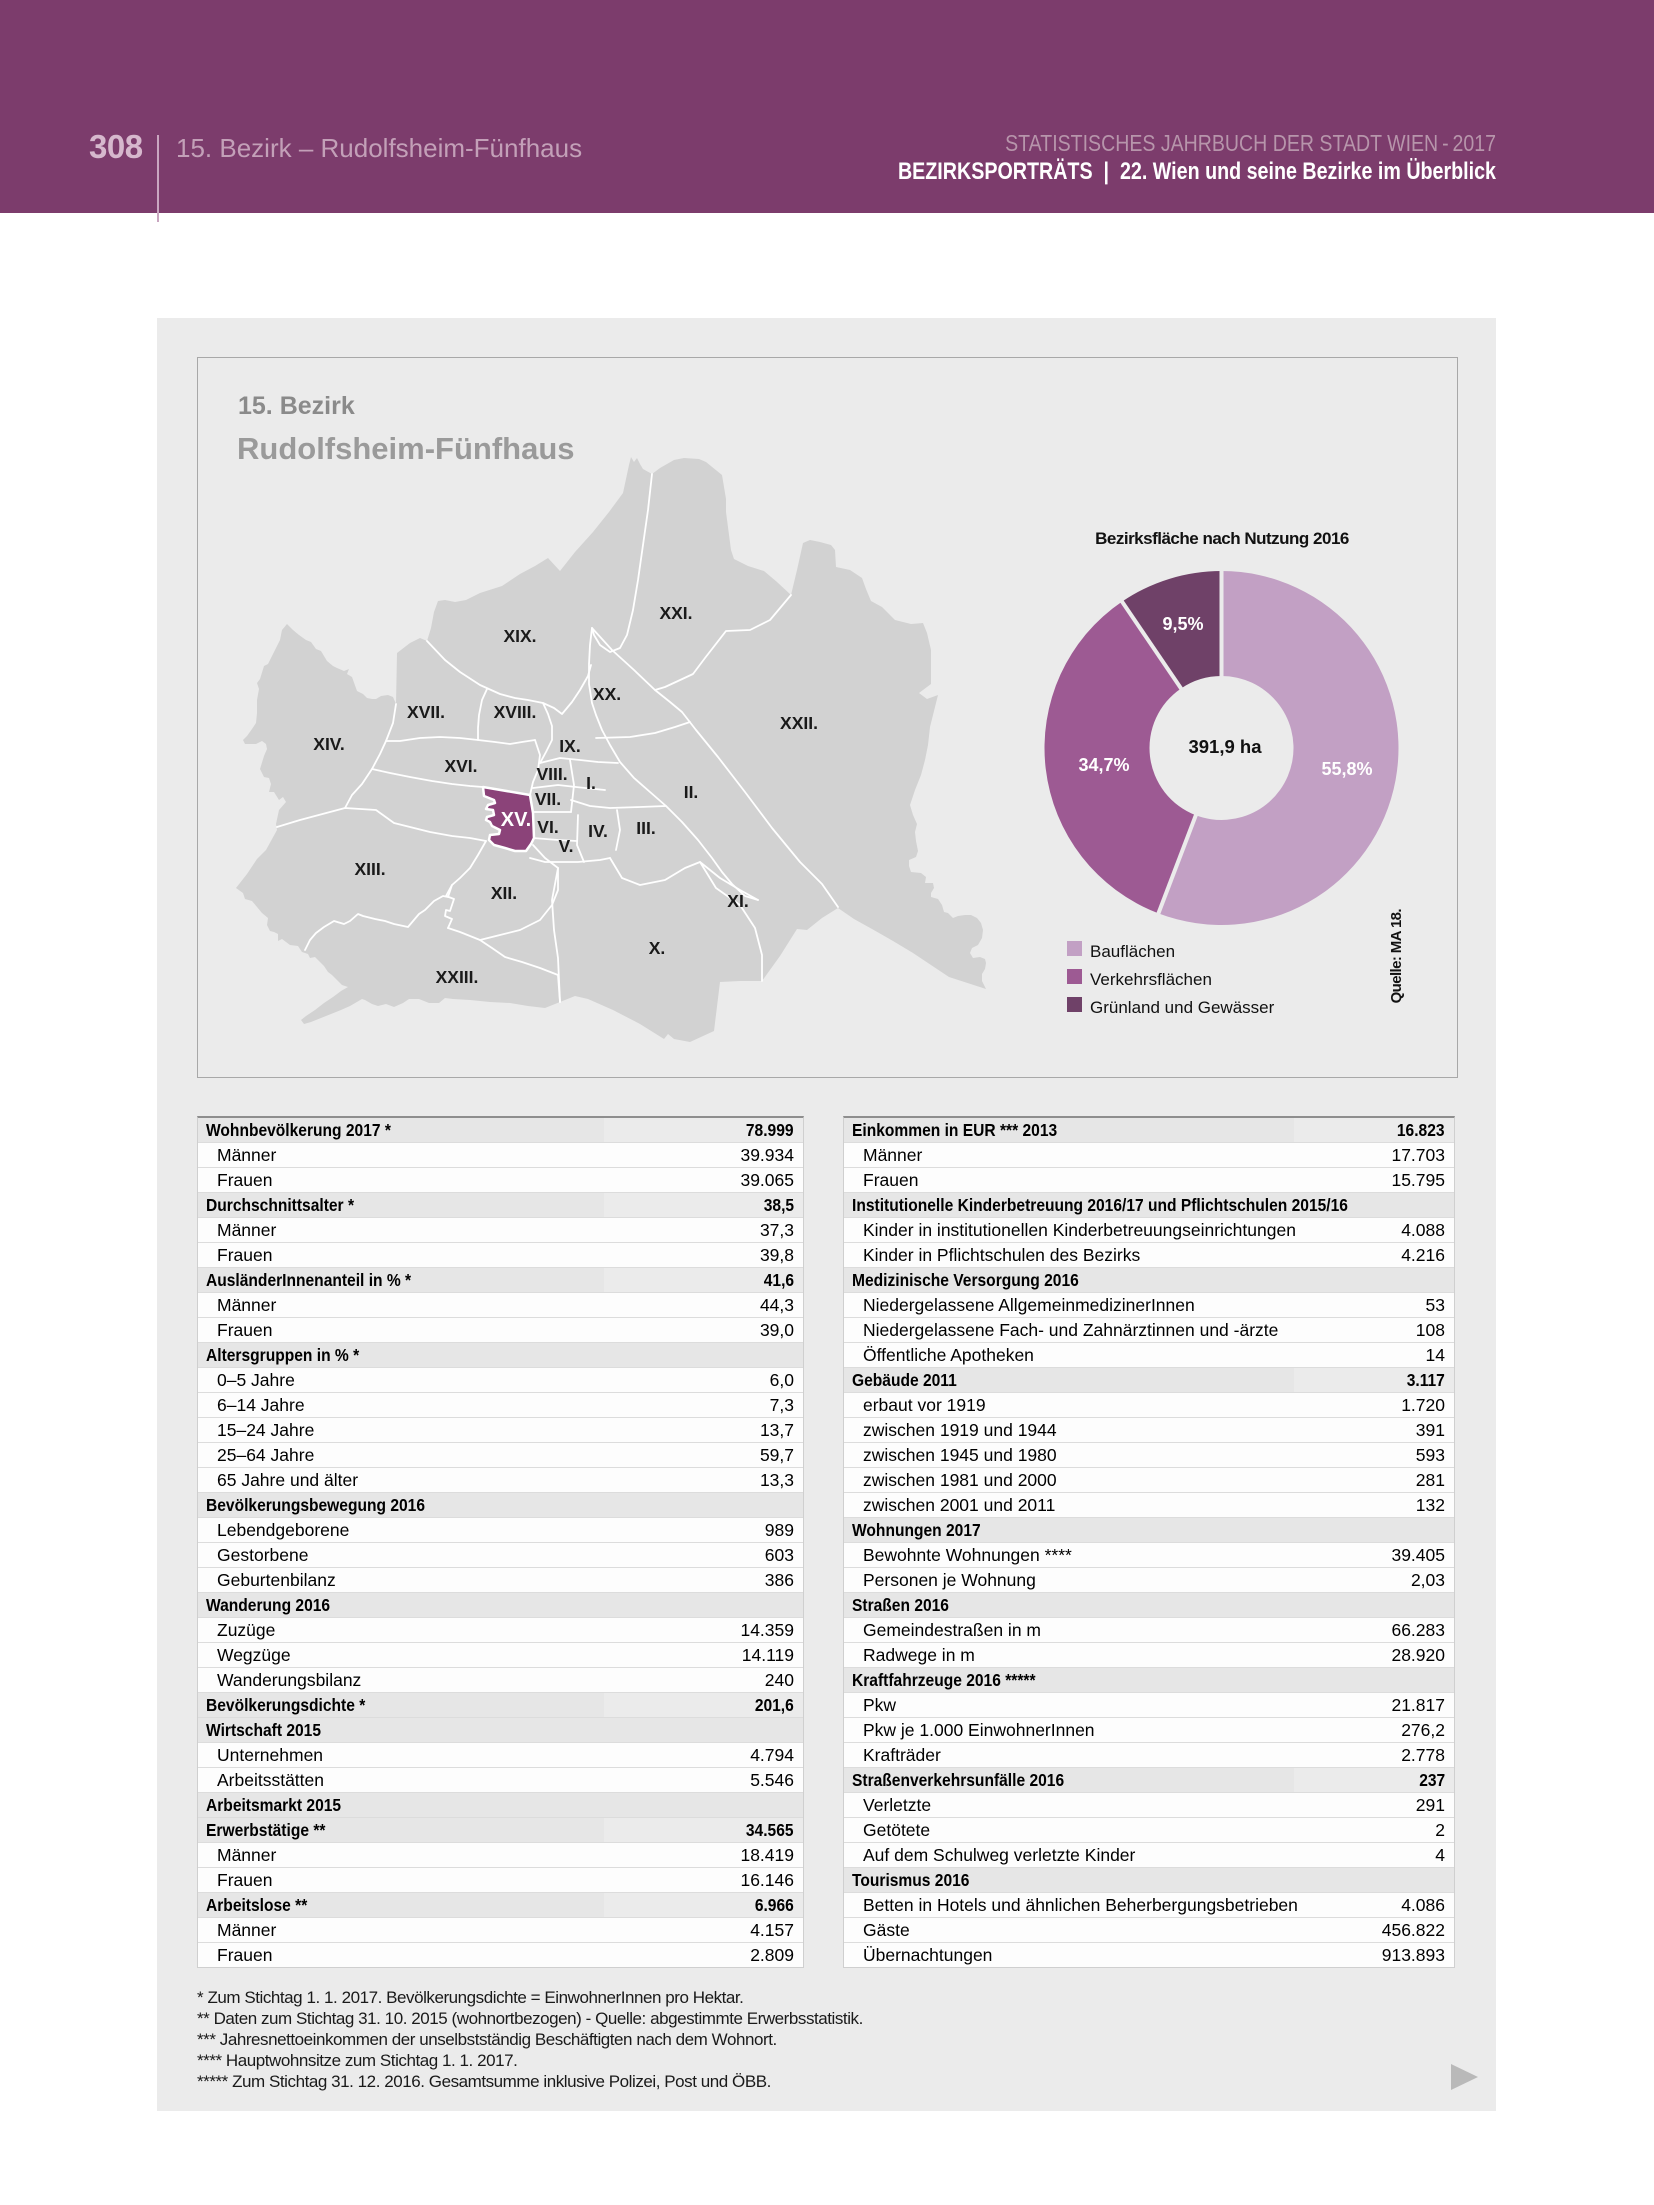  Describe the element at coordinates (519, 636) in the screenshot. I see `svg-text: XIX.` at that location.